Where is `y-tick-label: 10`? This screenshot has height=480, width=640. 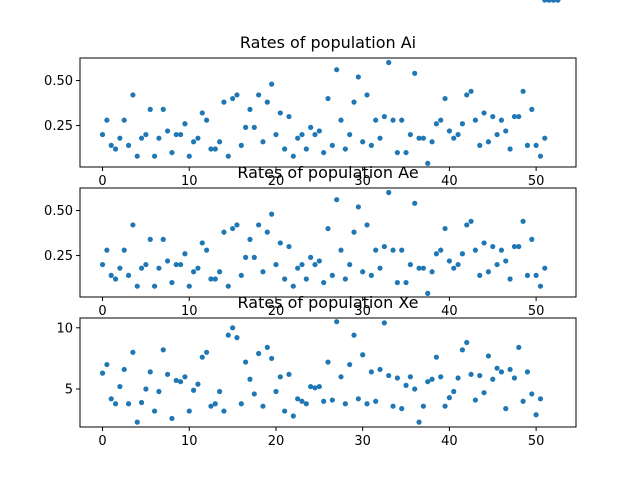 y-tick-label: 10 is located at coordinates (64, 328).